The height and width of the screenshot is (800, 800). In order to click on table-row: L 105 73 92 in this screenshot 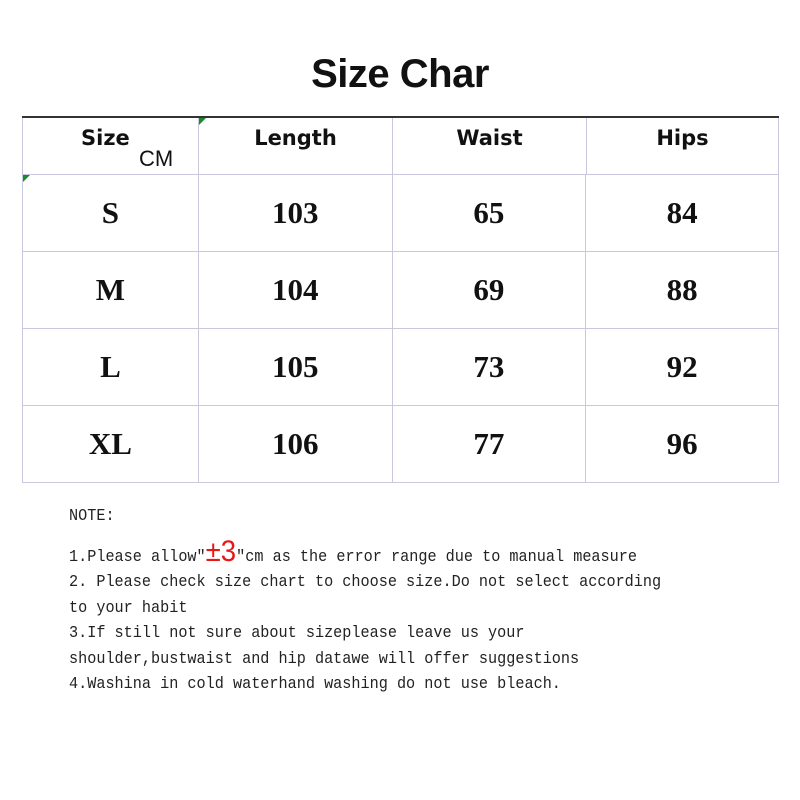, I will do `click(400, 367)`.